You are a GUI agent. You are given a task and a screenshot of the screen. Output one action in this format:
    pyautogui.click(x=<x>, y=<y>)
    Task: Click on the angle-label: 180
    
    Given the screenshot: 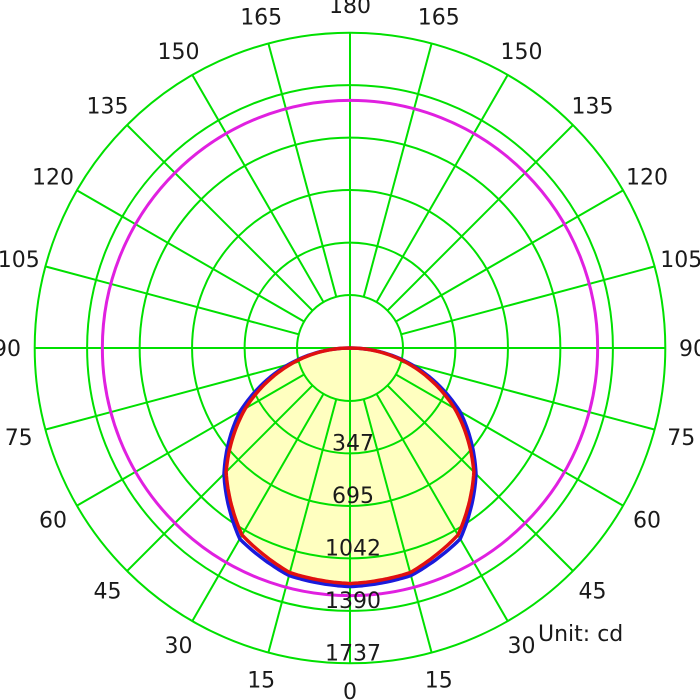 What is the action you would take?
    pyautogui.click(x=350, y=9)
    